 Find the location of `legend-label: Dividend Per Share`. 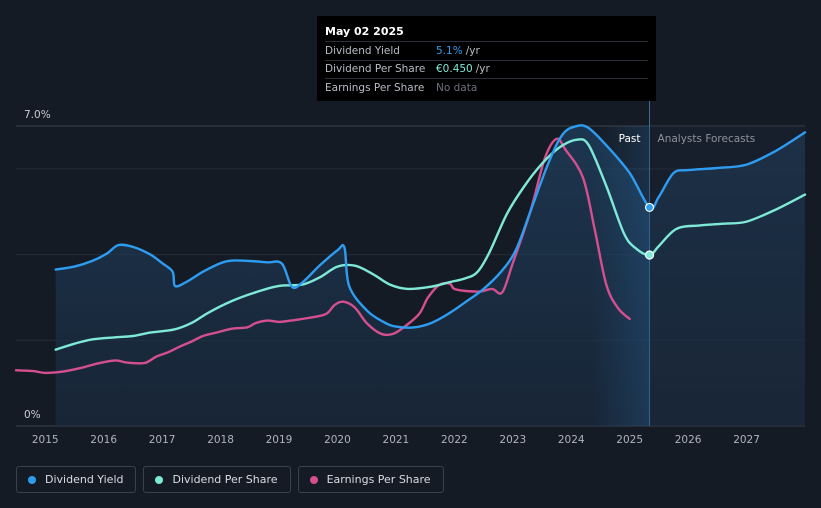

legend-label: Dividend Per Share is located at coordinates (225, 479).